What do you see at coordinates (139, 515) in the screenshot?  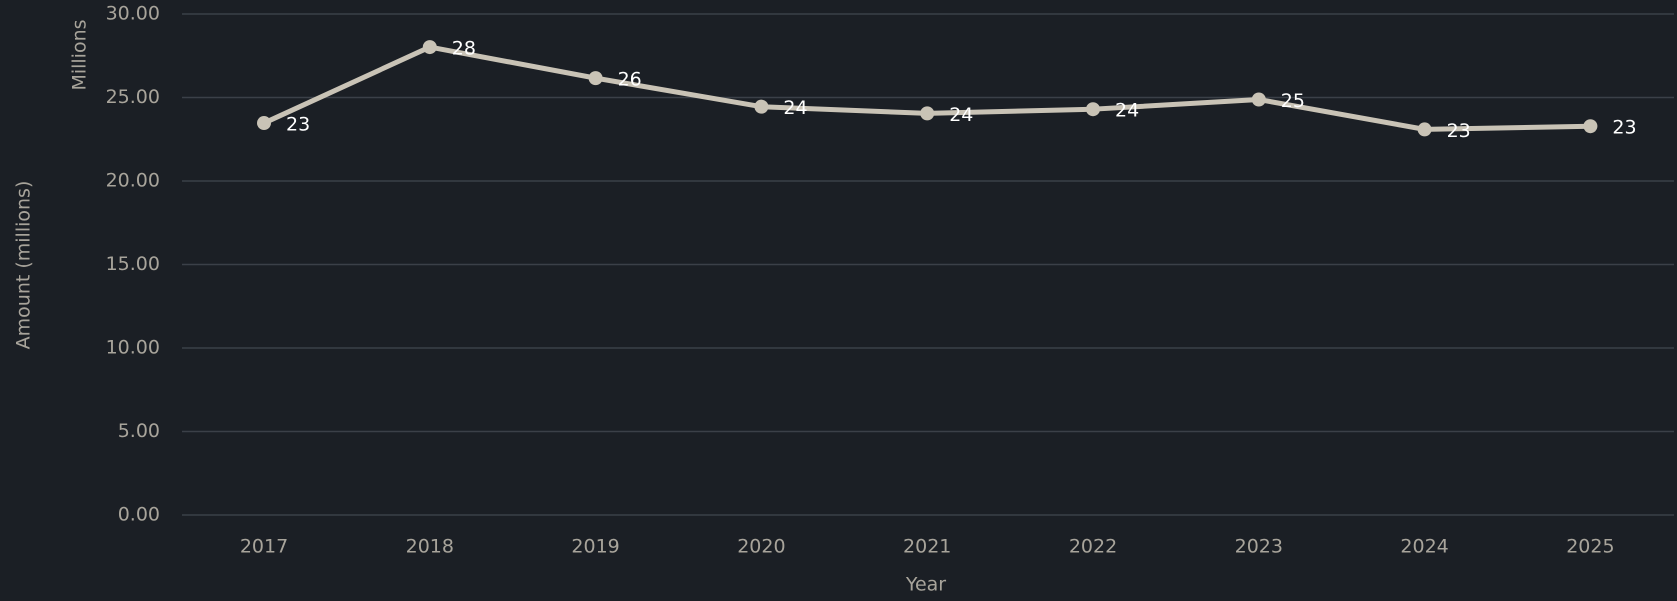 I see `y-tick-label: 0.00` at bounding box center [139, 515].